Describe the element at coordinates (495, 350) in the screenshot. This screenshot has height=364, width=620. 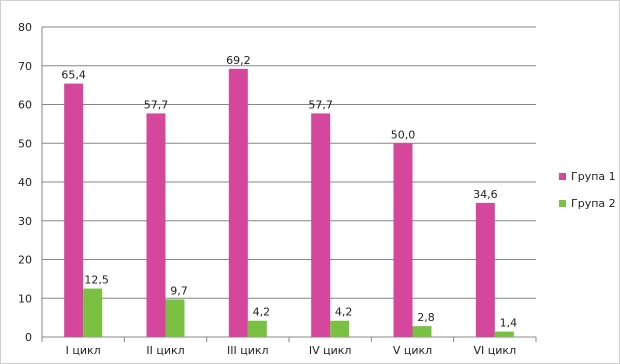
I see `x-tick-label: VI цикл` at that location.